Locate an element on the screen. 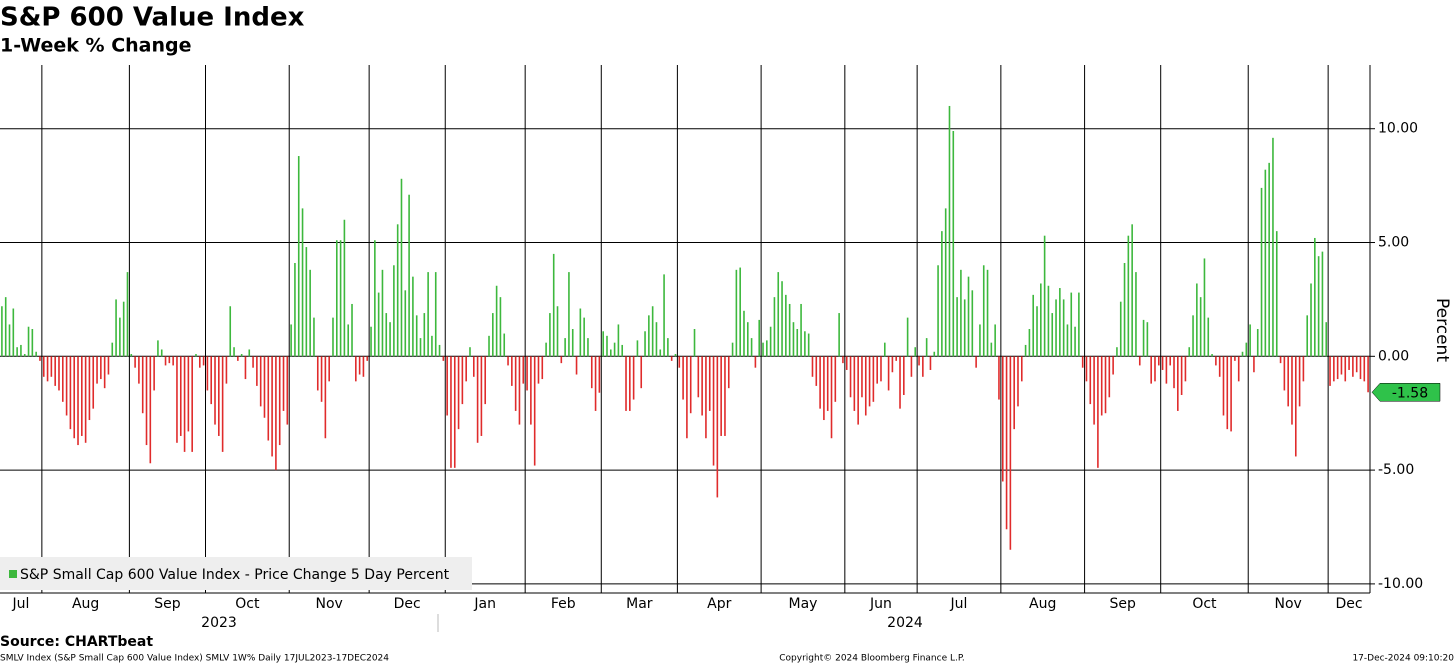 This screenshot has height=666, width=1456. x-tick-label: Jan is located at coordinates (484, 604).